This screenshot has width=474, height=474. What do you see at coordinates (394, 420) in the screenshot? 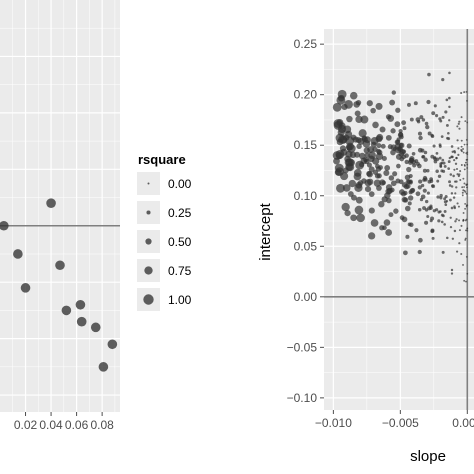
I see `right-plot-x-ticks: −0.010 −0.005 0.000` at bounding box center [394, 420].